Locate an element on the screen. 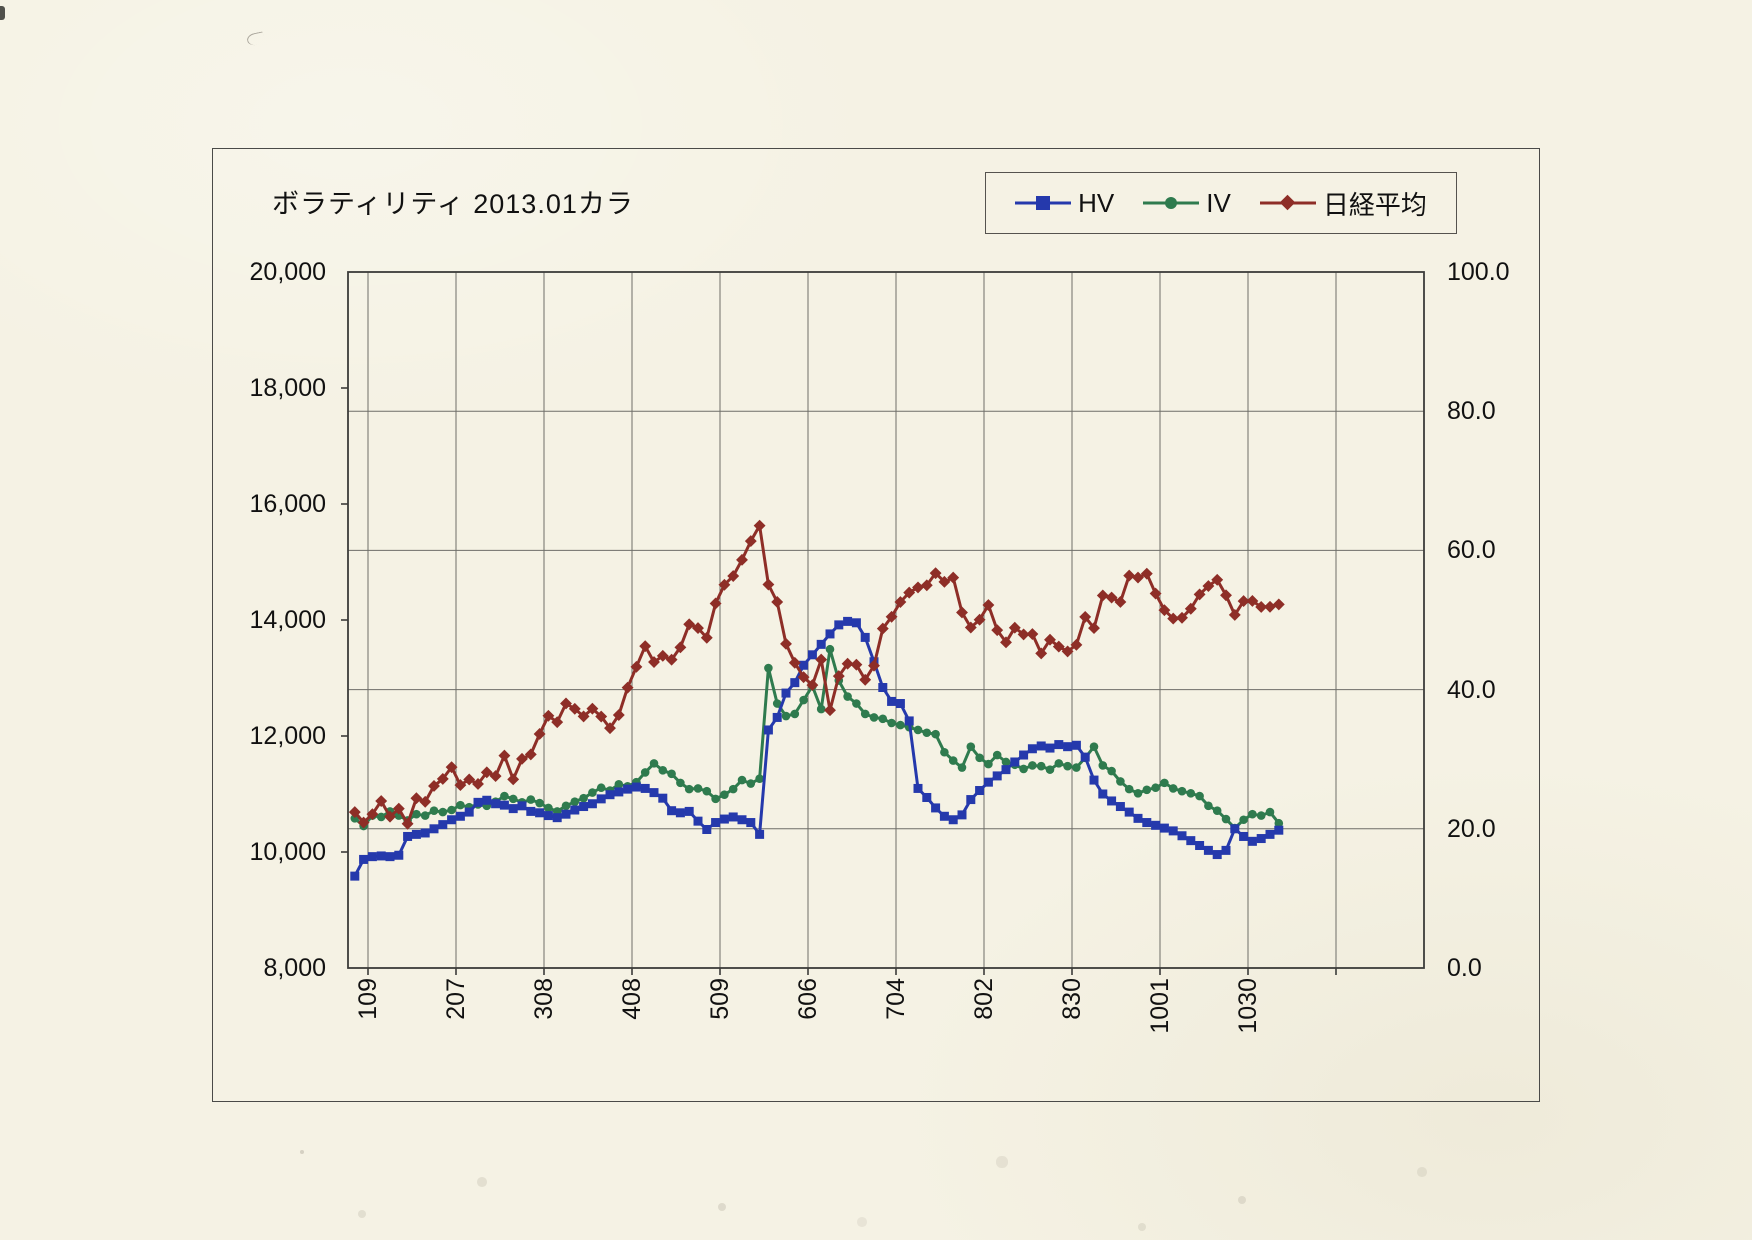 The height and width of the screenshot is (1240, 1752). x-axis-tick: 207 is located at coordinates (456, 999).